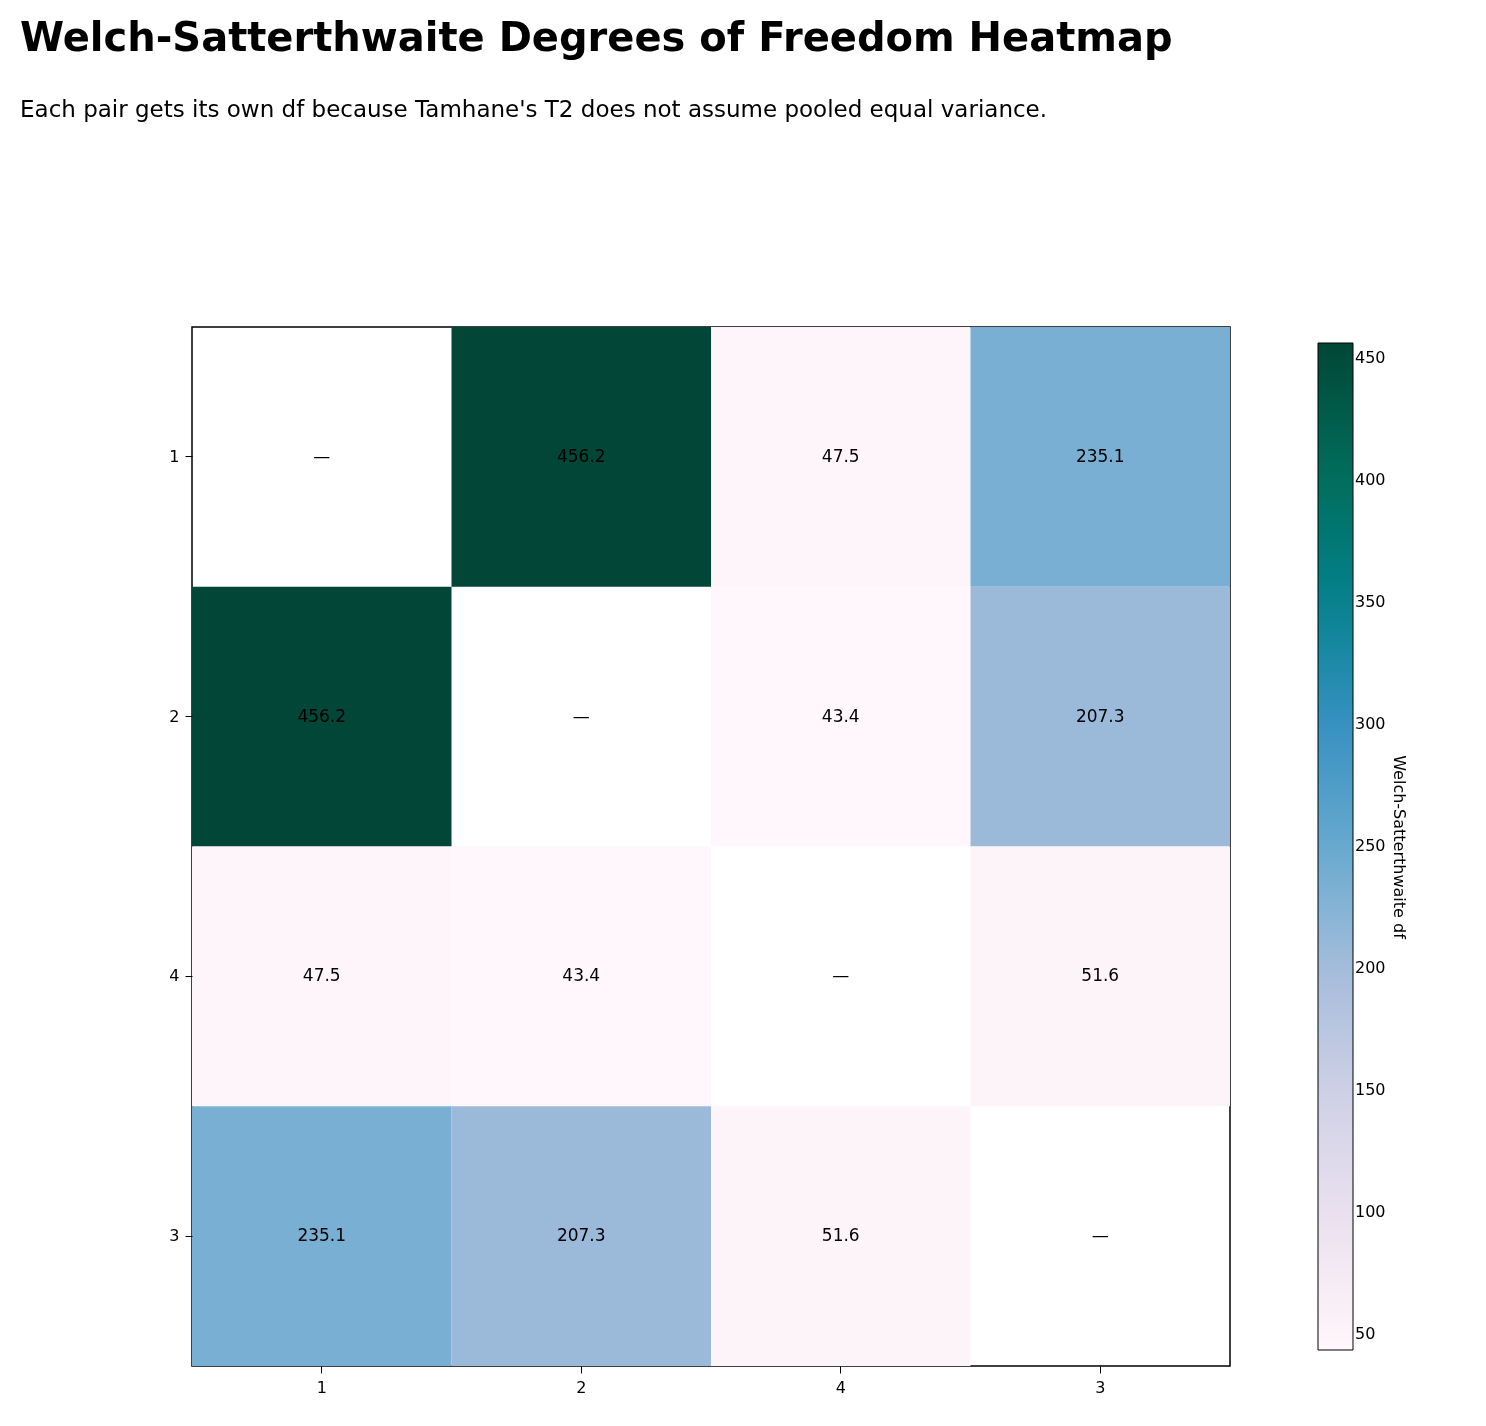 This screenshot has height=1426, width=1486. I want to click on y-tick-label: 4, so click(174, 976).